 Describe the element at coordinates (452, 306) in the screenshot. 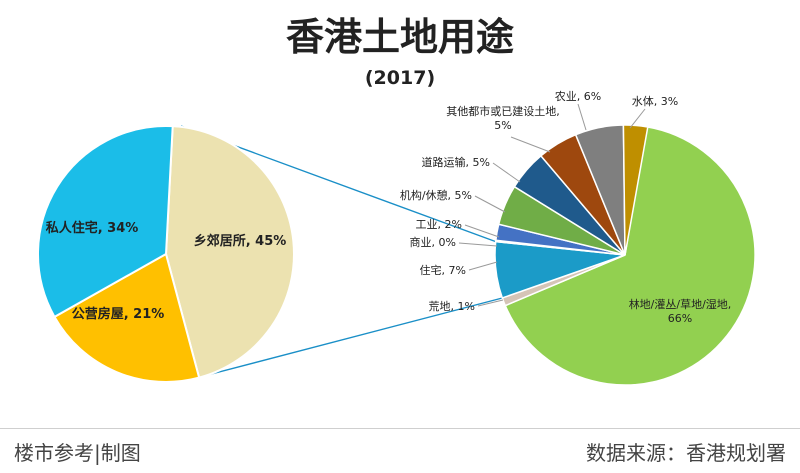

I see `right-slice-label-1: 荒地, 1%` at that location.